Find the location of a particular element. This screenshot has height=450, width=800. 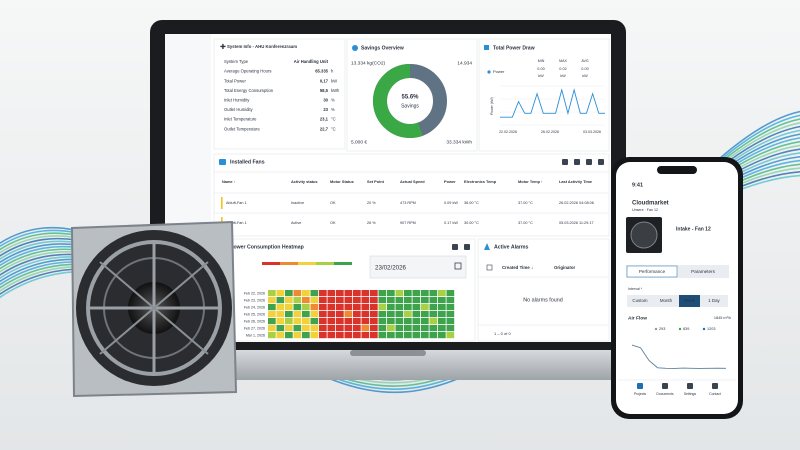

date-field is located at coordinates (418, 267).